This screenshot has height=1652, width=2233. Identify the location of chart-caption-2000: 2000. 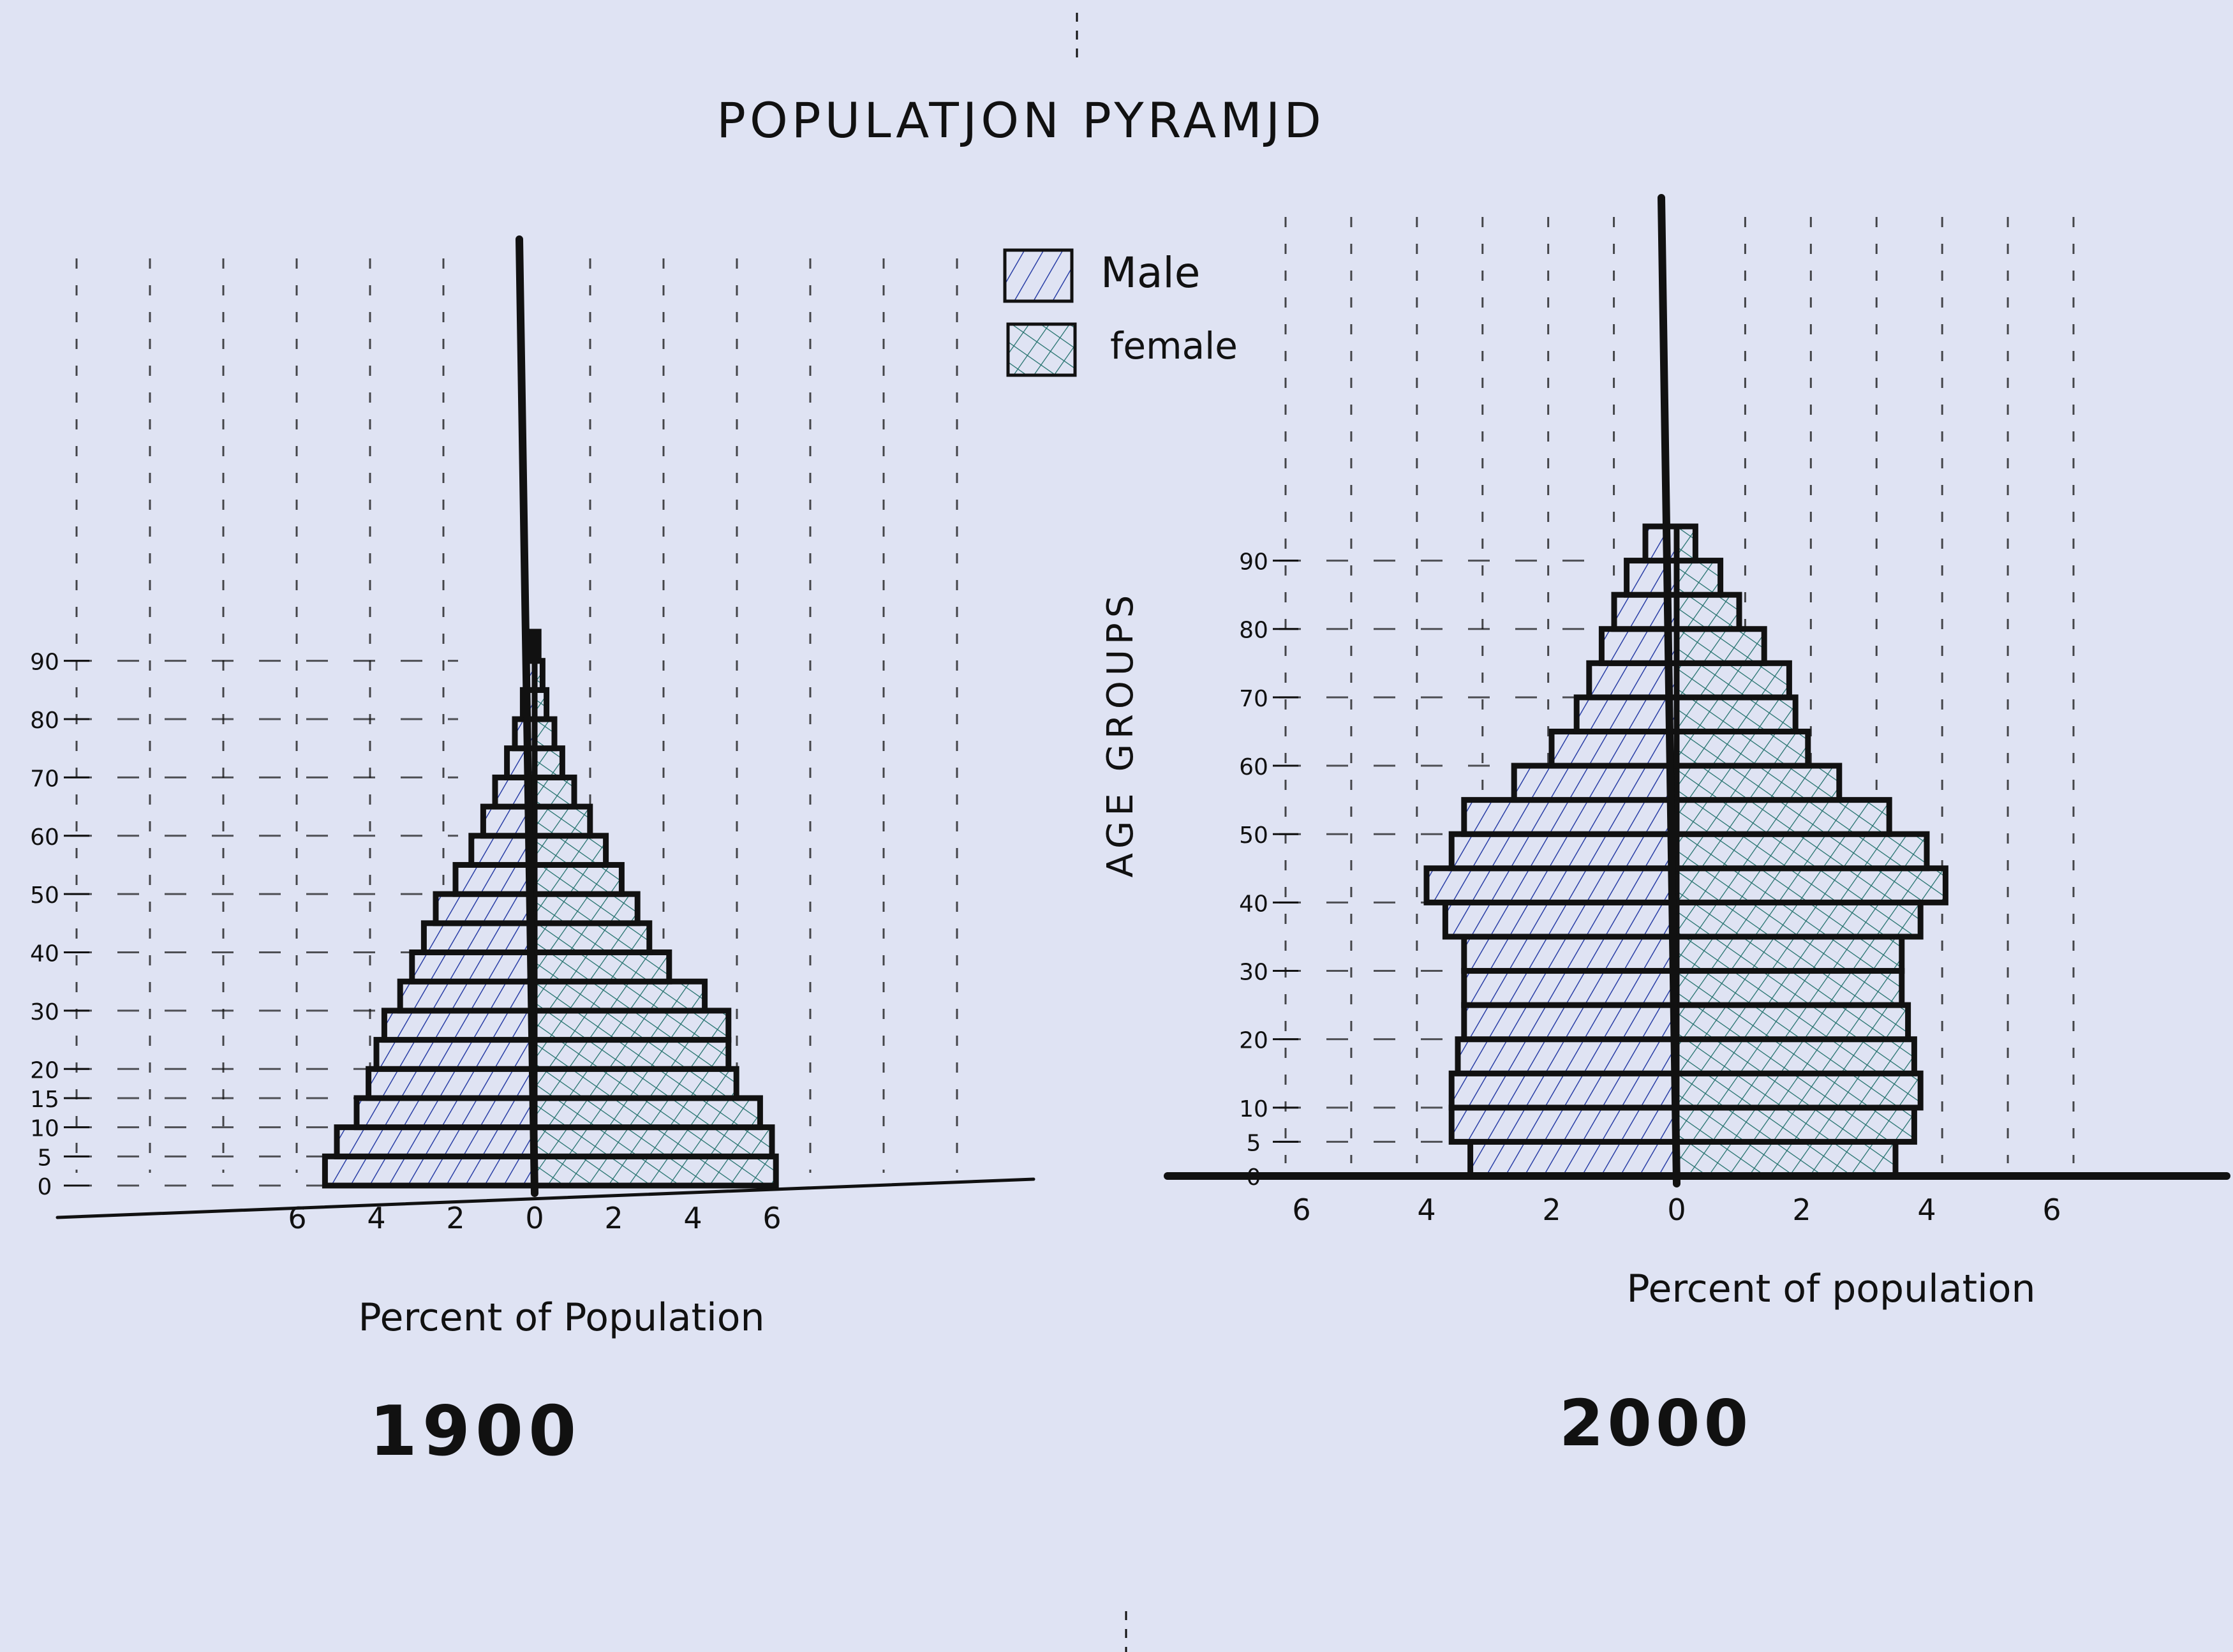
(1655, 1424).